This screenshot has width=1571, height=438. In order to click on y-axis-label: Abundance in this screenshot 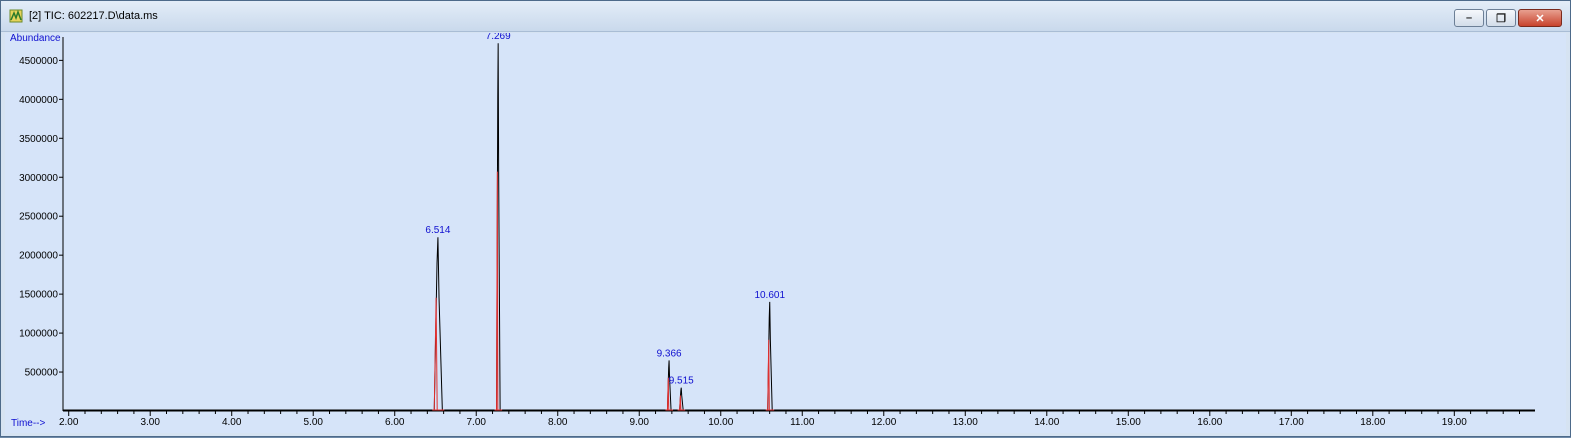, I will do `click(35, 38)`.